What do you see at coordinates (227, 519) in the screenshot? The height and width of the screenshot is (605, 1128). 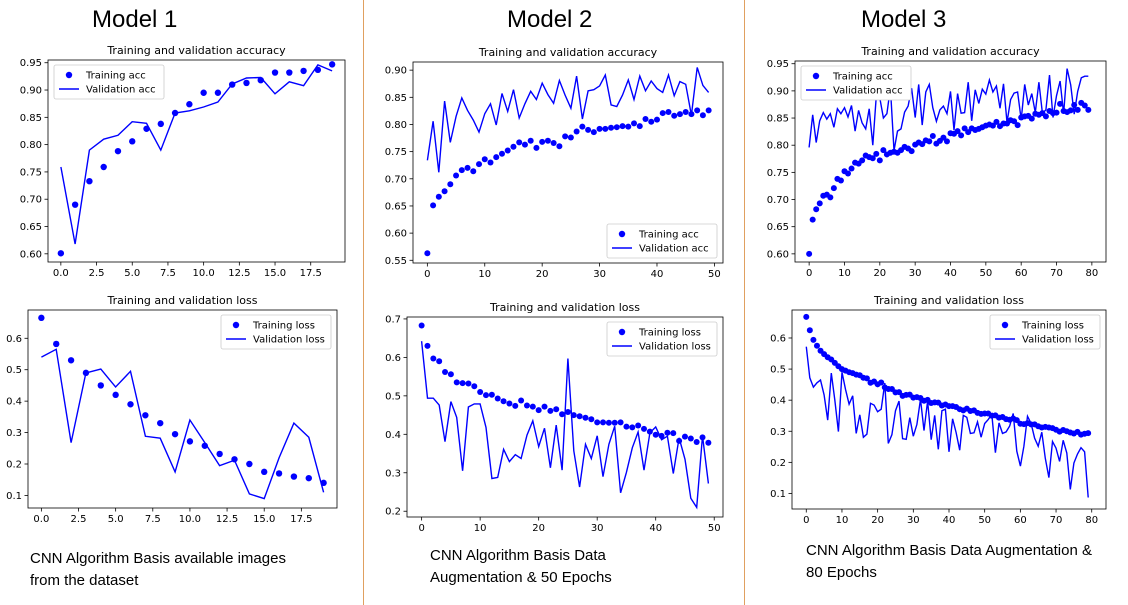 I see `x-tick-label: 12.5` at bounding box center [227, 519].